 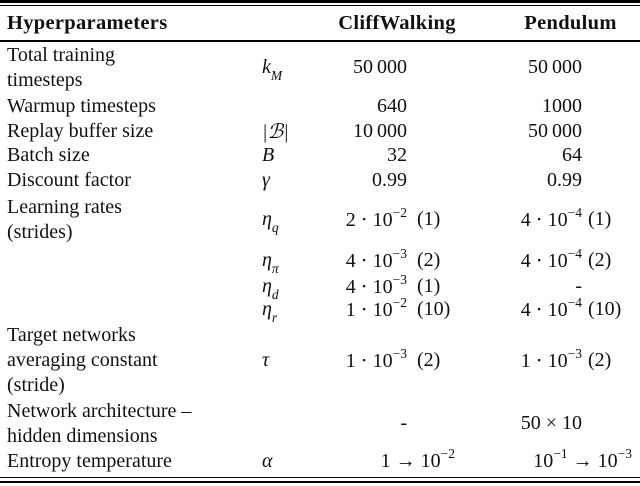 What do you see at coordinates (272, 69) in the screenshot?
I see `symbol-cell: kM` at bounding box center [272, 69].